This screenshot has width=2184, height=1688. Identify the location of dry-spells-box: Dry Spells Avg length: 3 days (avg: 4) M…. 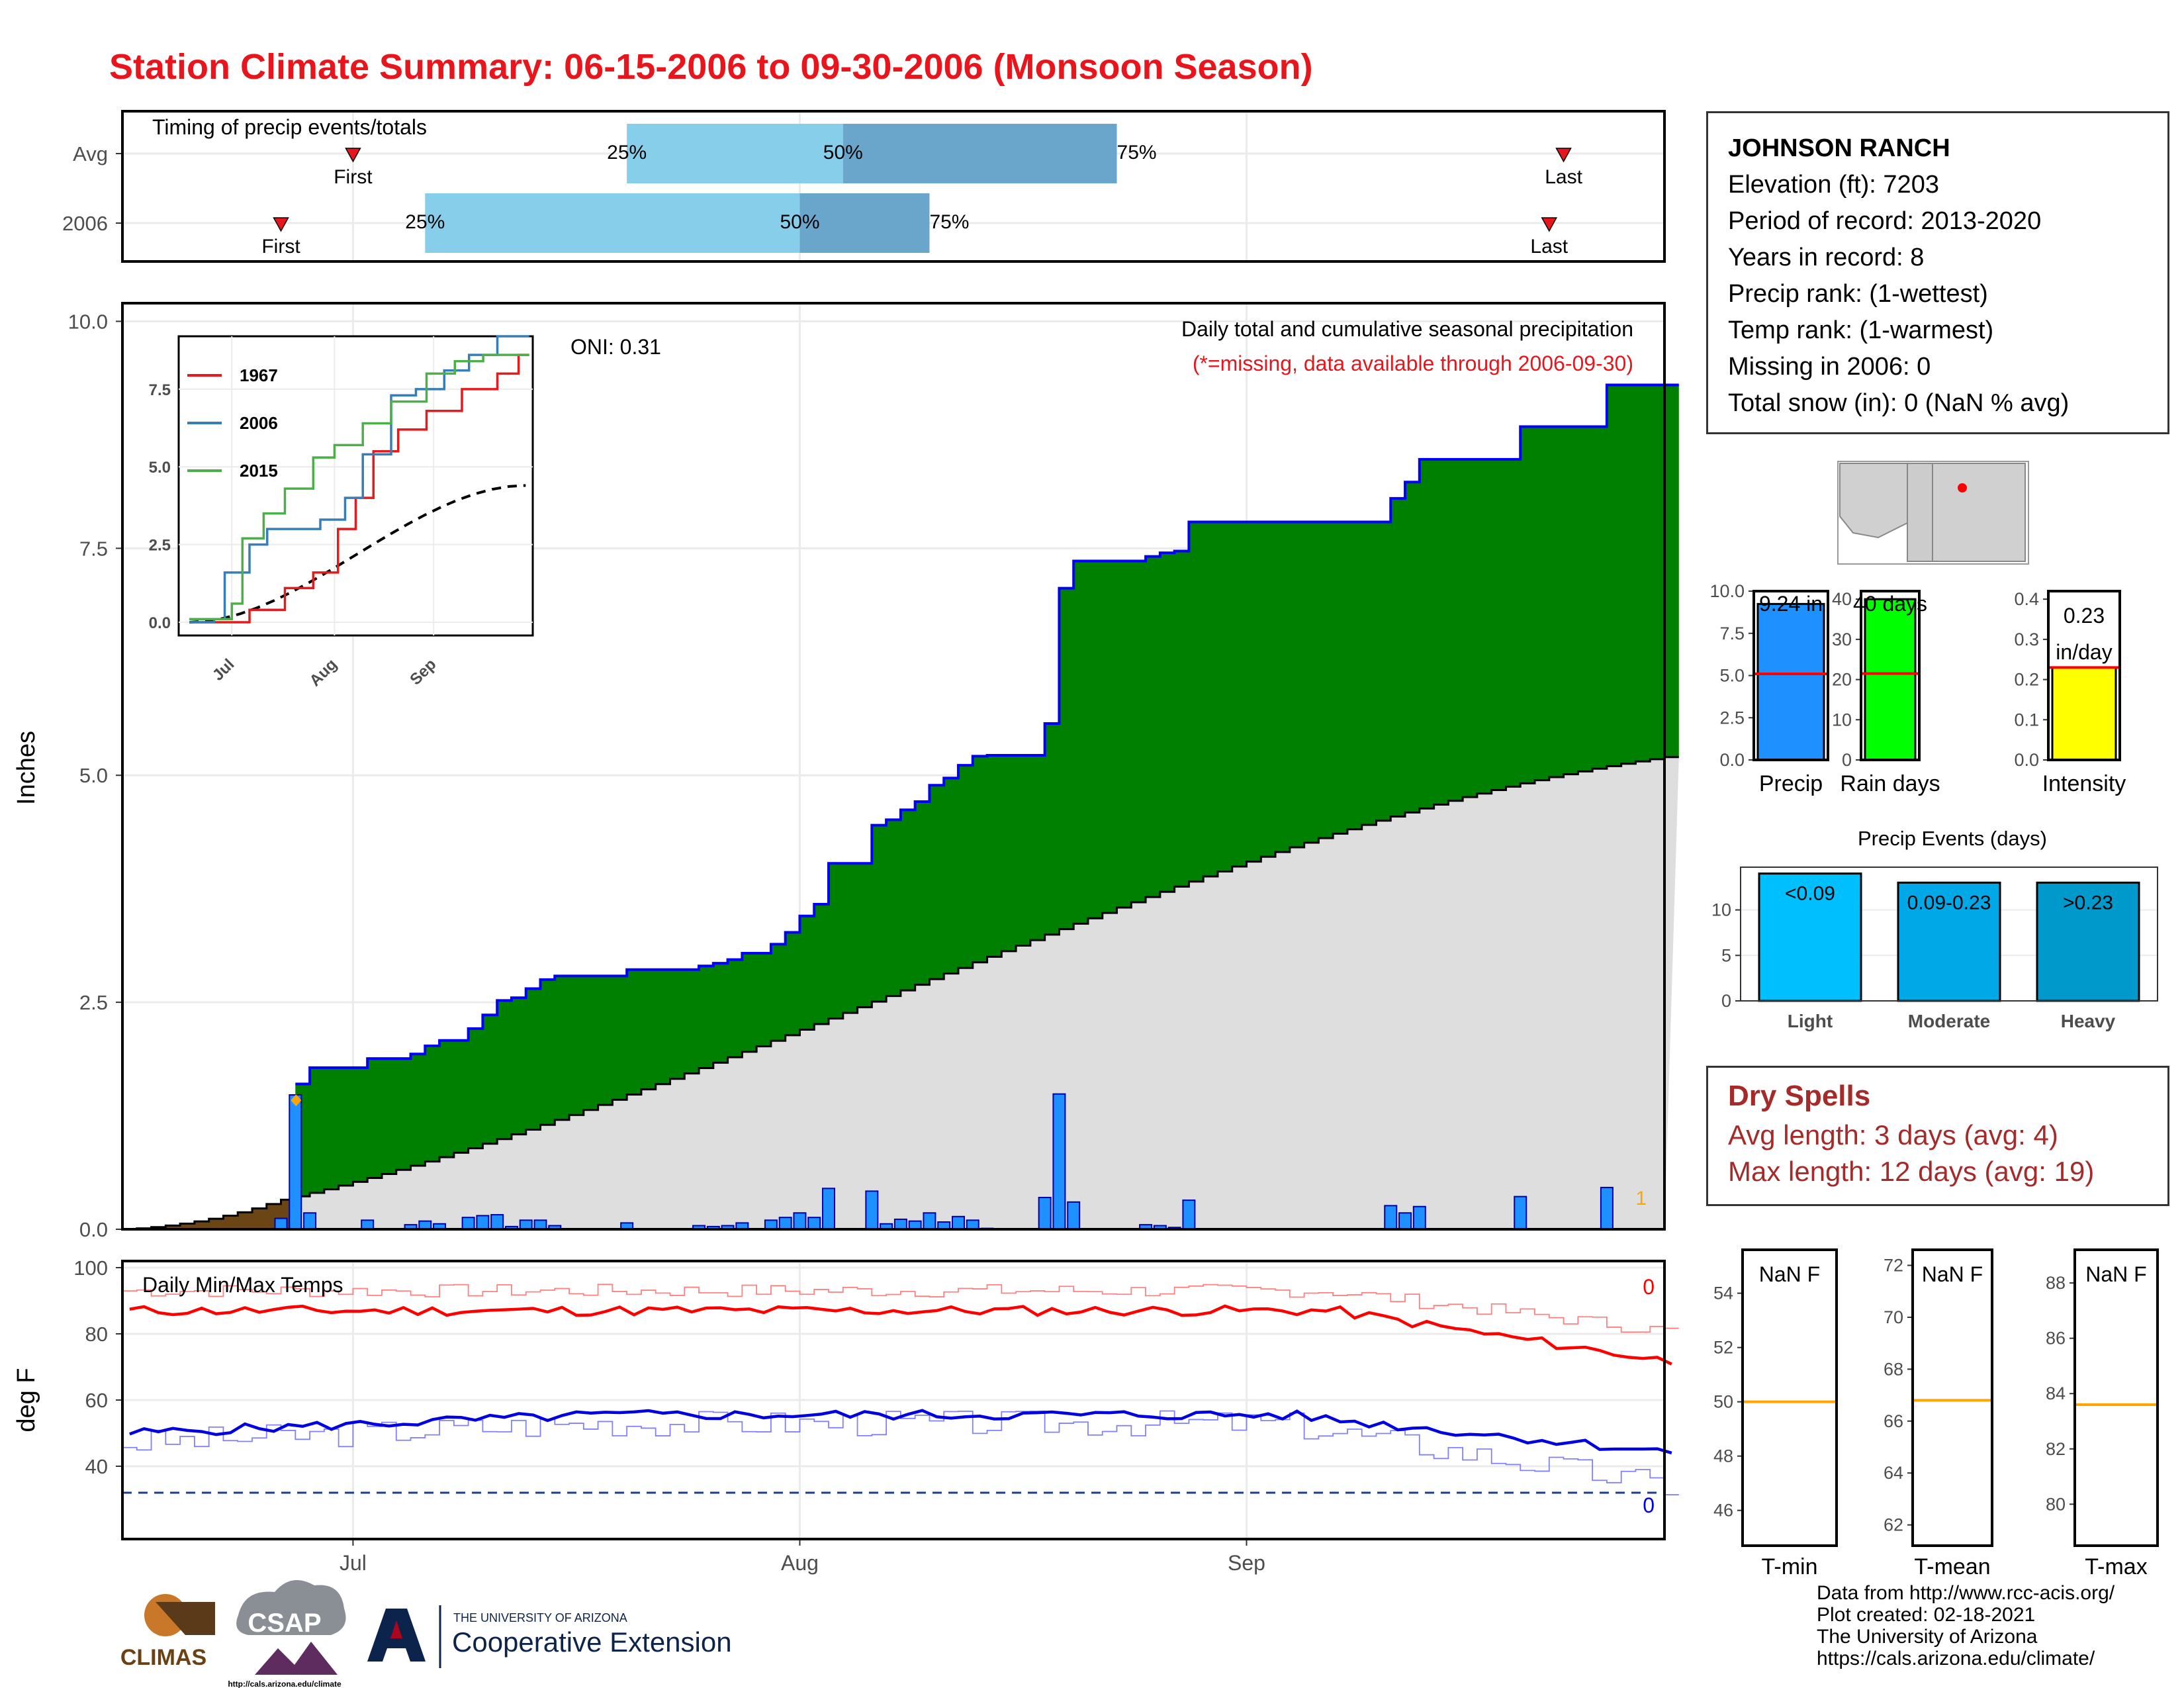
(1937, 1136).